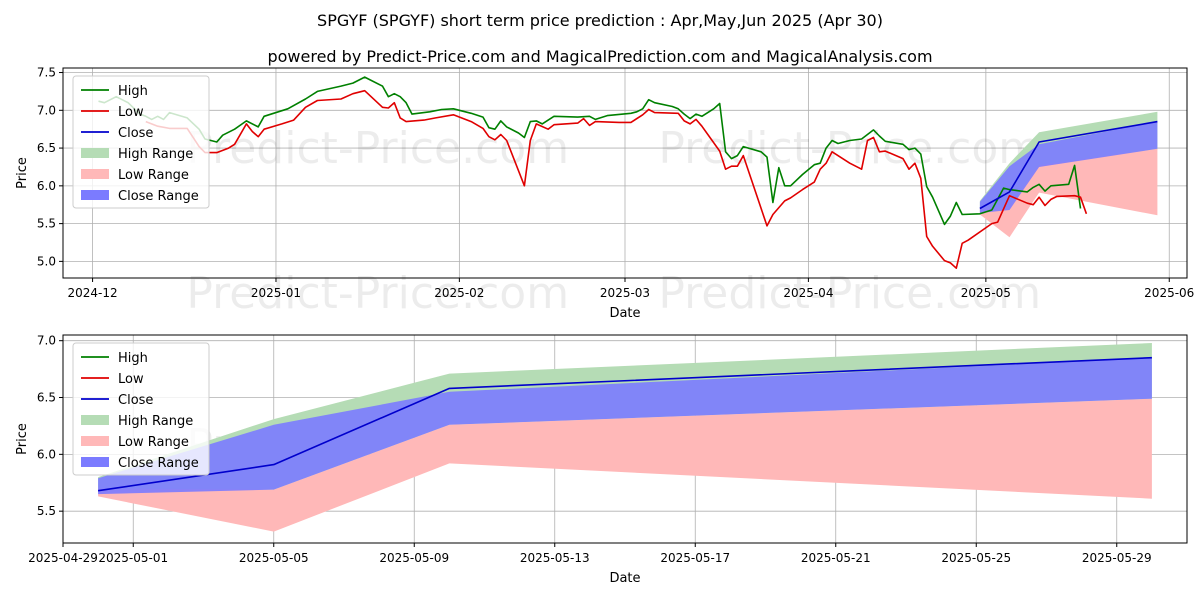  I want to click on x-tick-label: 2025-04, so click(808, 293).